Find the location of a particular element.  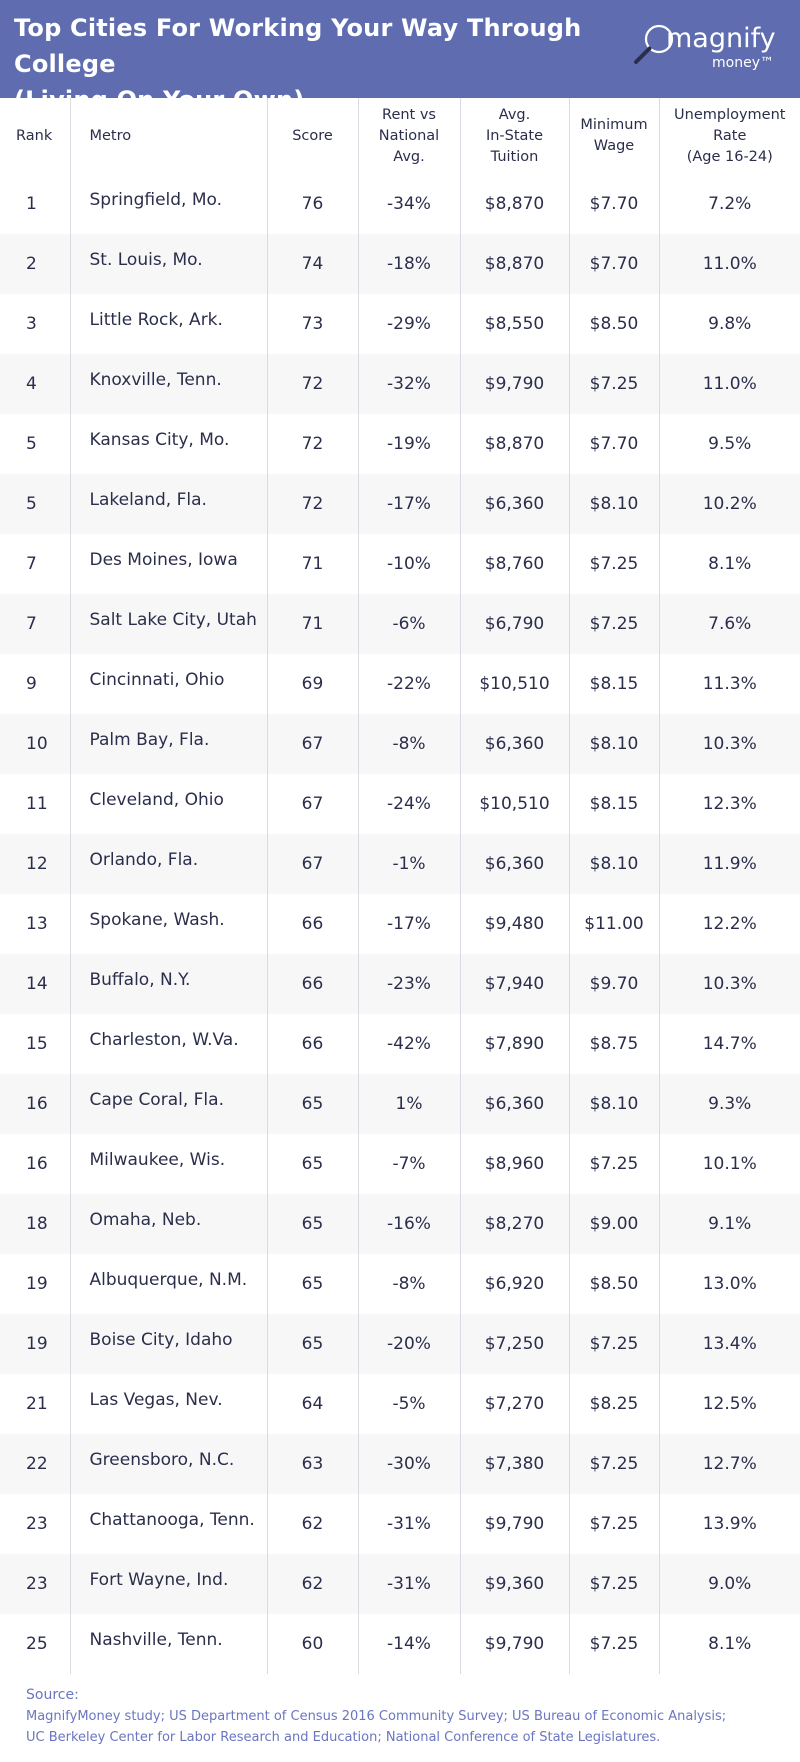

cell-metro: Little Rock, Ark. is located at coordinates (169, 324).